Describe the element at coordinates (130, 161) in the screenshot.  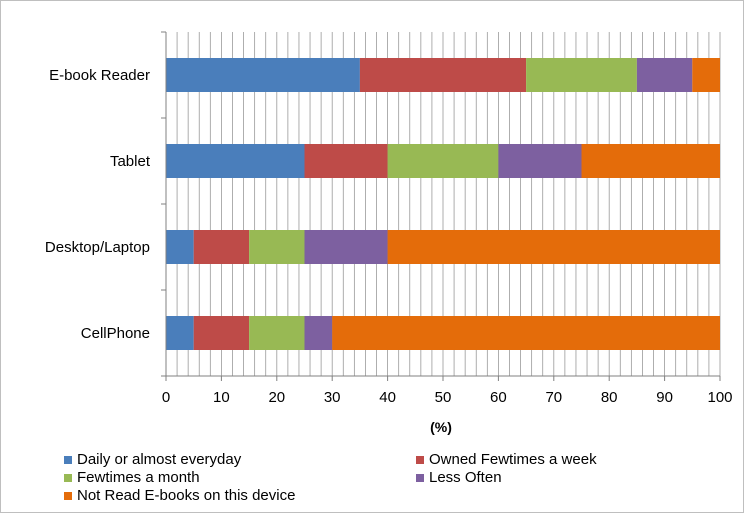
I see `category-label: Tablet` at that location.